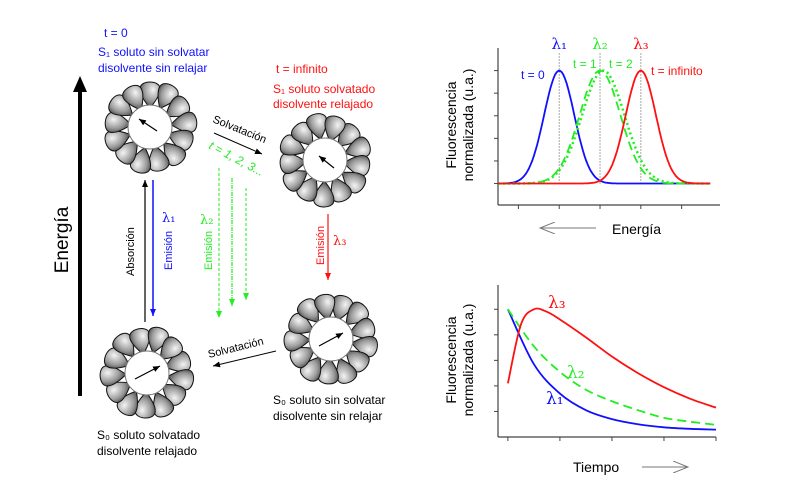  What do you see at coordinates (323, 104) in the screenshot?
I see `s1-solvated-line2: disolvente relajado` at bounding box center [323, 104].